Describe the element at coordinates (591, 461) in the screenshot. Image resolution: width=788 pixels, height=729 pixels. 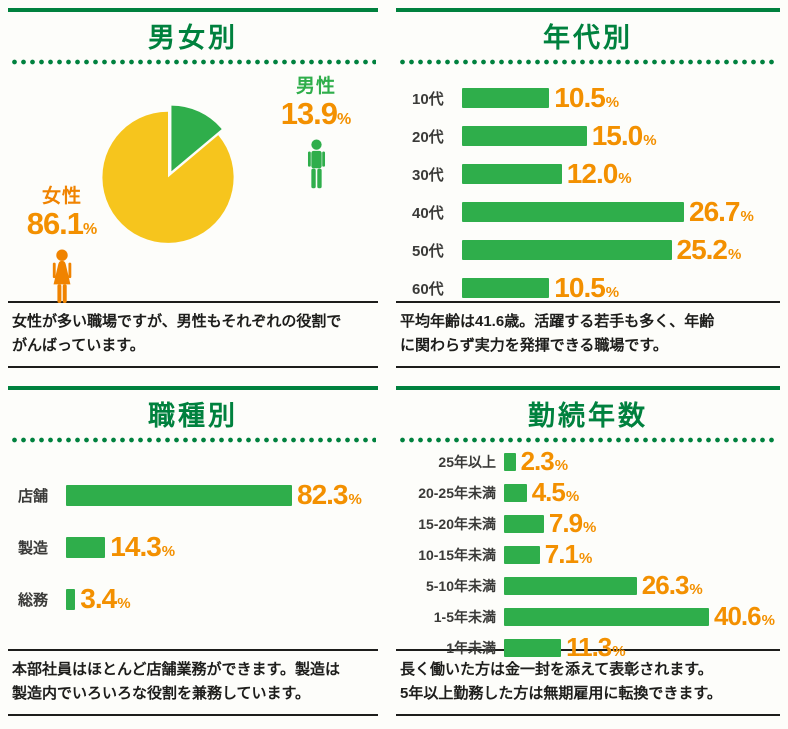
I see `bar-row: 25年以上 2.3%` at that location.